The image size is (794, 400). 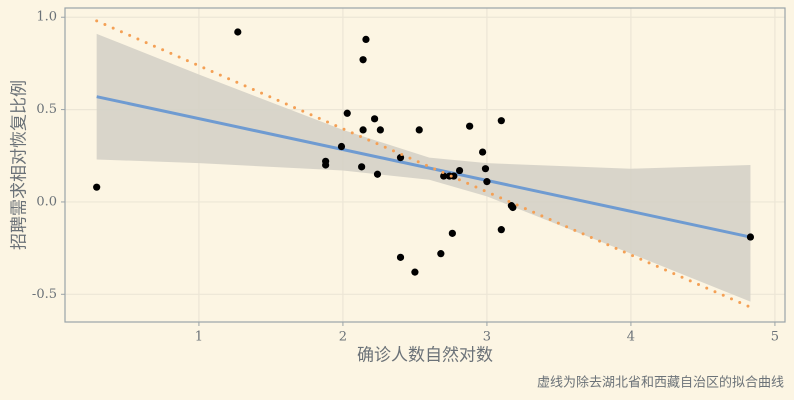 What do you see at coordinates (660, 383) in the screenshot?
I see `caption: 虚线为除去湖北省和西藏自治区的拟合曲线` at bounding box center [660, 383].